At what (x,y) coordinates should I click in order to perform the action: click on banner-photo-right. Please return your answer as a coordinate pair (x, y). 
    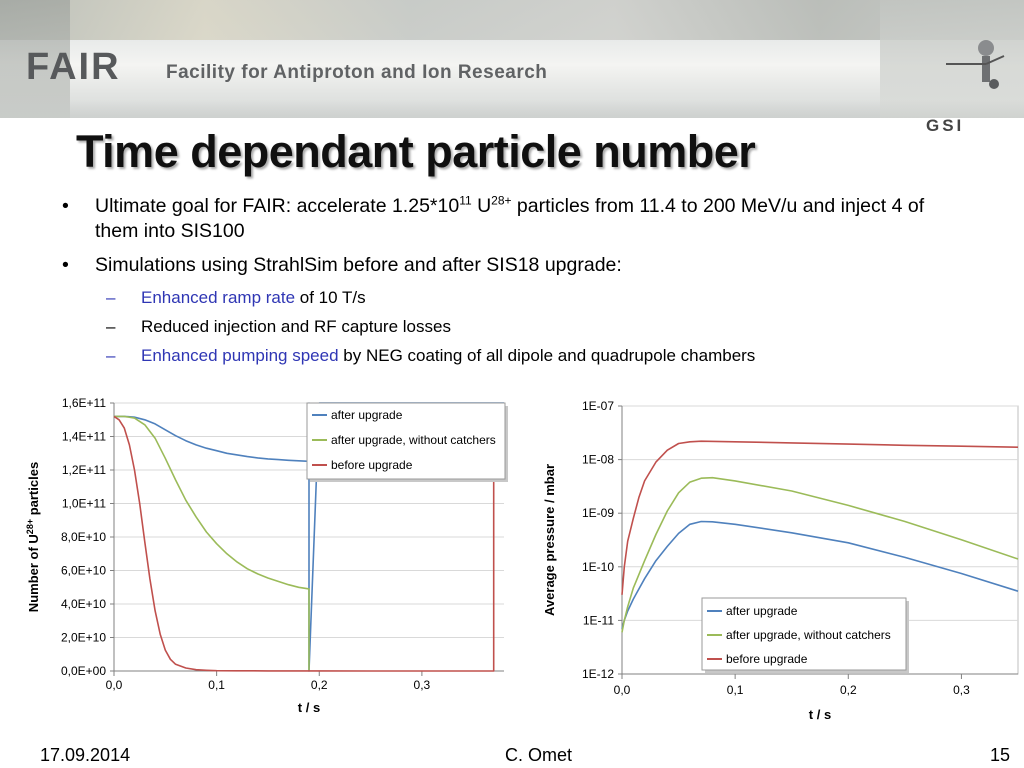
    Looking at the image, I should click on (952, 59).